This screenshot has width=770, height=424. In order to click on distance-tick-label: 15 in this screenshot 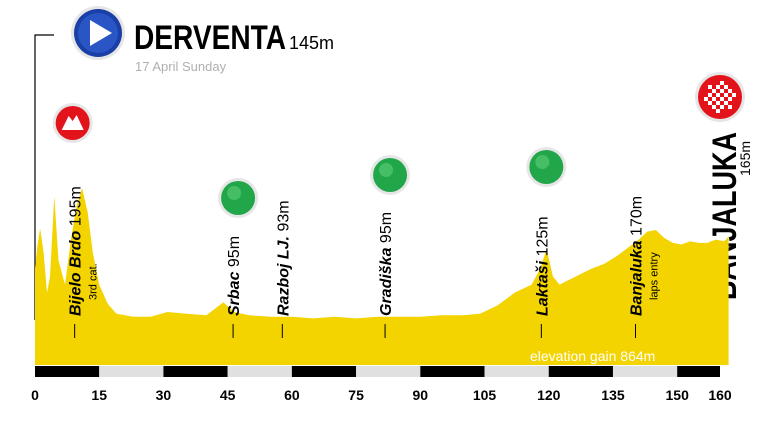, I will do `click(99, 395)`.